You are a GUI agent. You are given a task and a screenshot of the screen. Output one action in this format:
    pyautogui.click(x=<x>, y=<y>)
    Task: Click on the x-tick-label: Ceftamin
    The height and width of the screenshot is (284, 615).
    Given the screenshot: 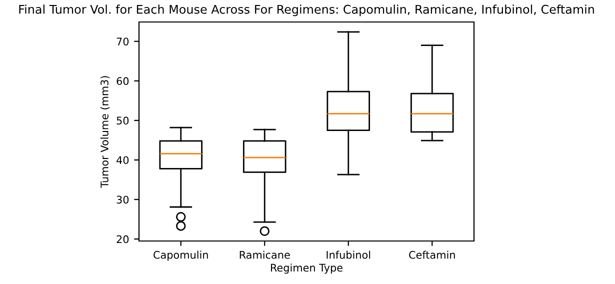 What is the action you would take?
    pyautogui.click(x=432, y=254)
    